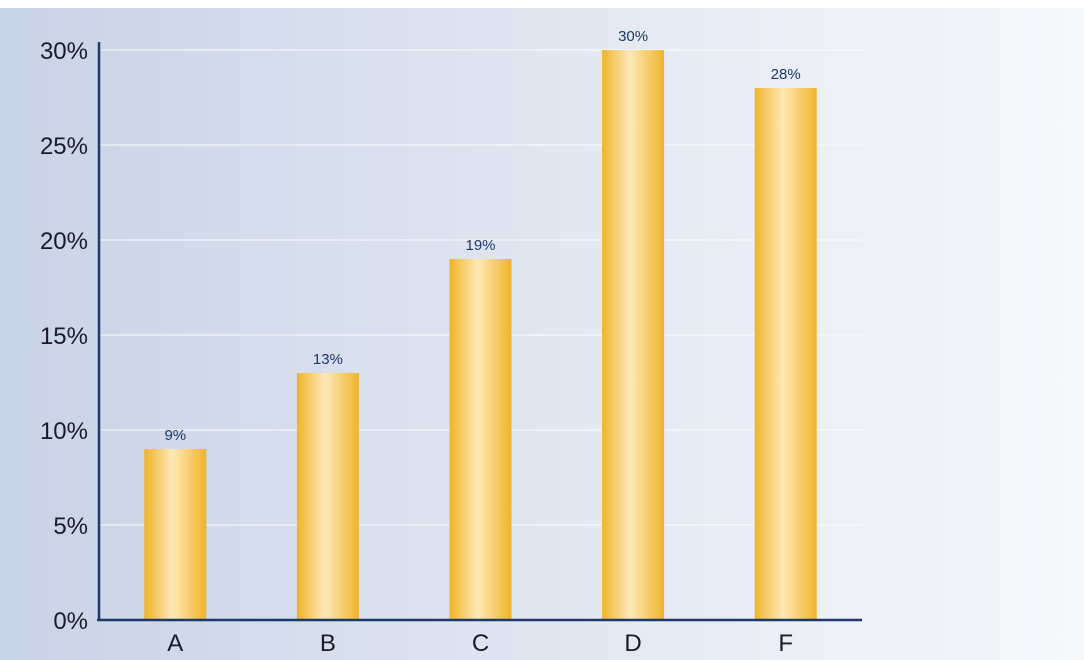 Image resolution: width=1084 pixels, height=660 pixels. I want to click on y-tick-label: 0%, so click(70, 621).